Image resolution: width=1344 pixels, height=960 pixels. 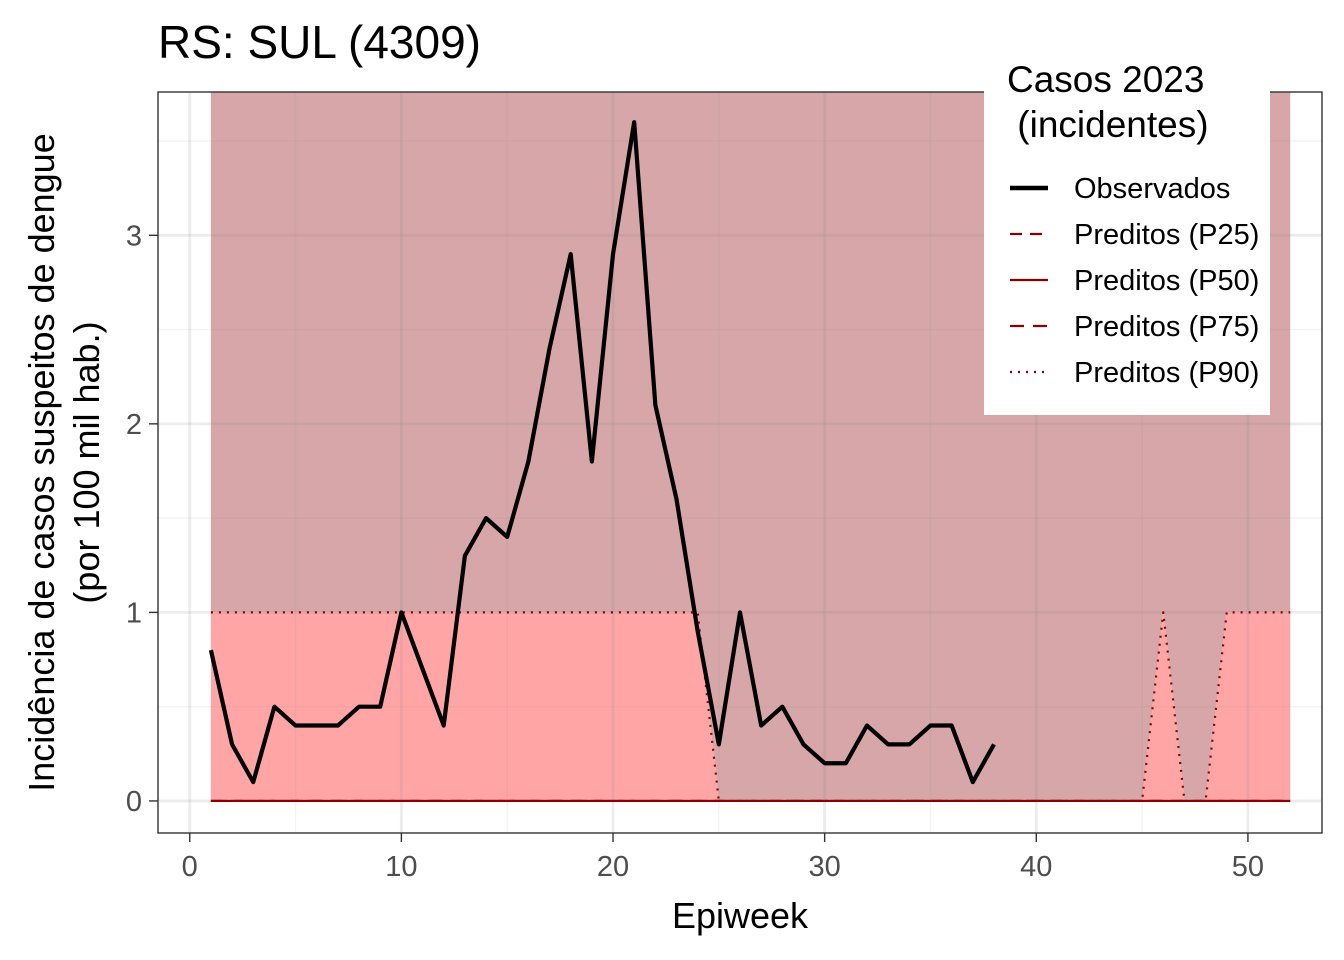 I want to click on x-tick-label: 30, so click(x=825, y=867).